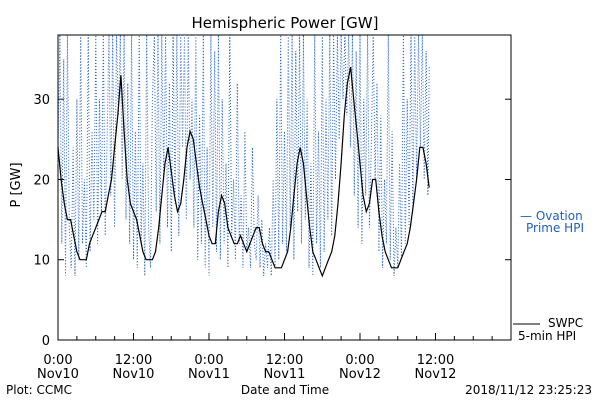 This screenshot has height=400, width=600. Describe the element at coordinates (16, 184) in the screenshot. I see `y-axis-label: P [GW]` at that location.